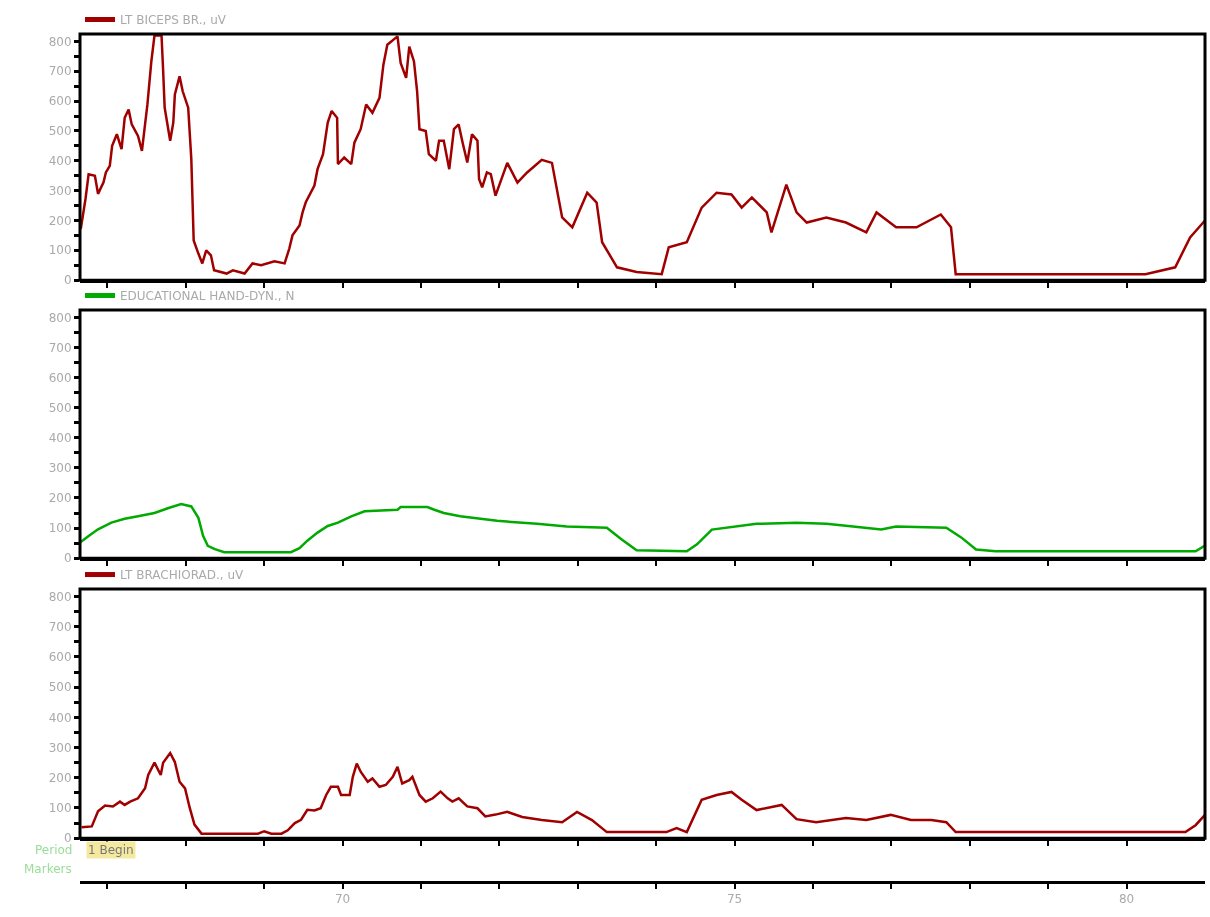 The height and width of the screenshot is (917, 1210). I want to click on legend-label: LT BICEPS BR., uV, so click(173, 20).